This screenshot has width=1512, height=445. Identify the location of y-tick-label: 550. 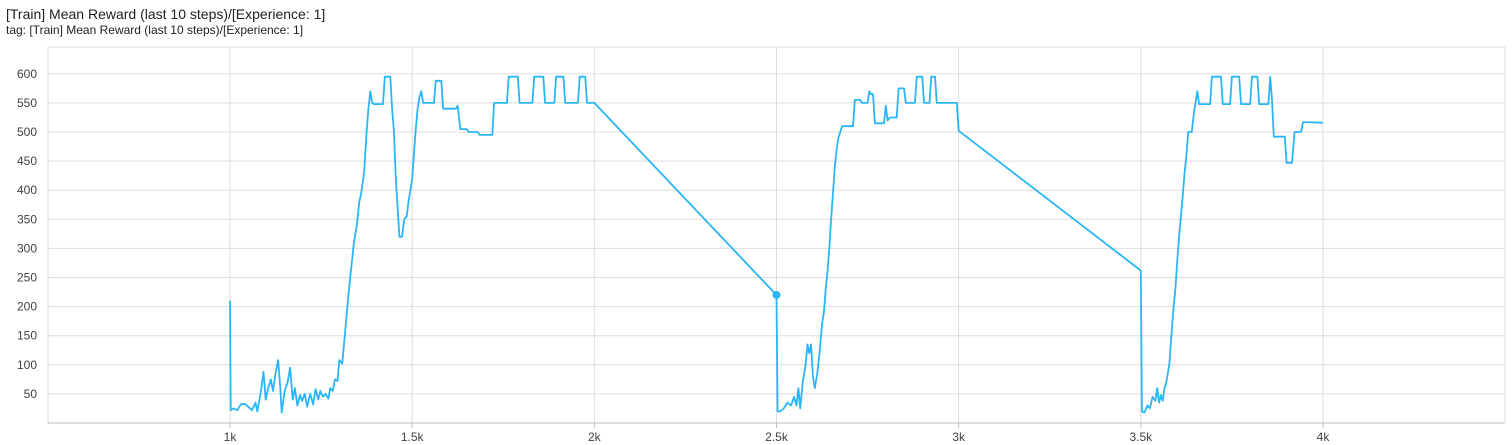
(27, 103).